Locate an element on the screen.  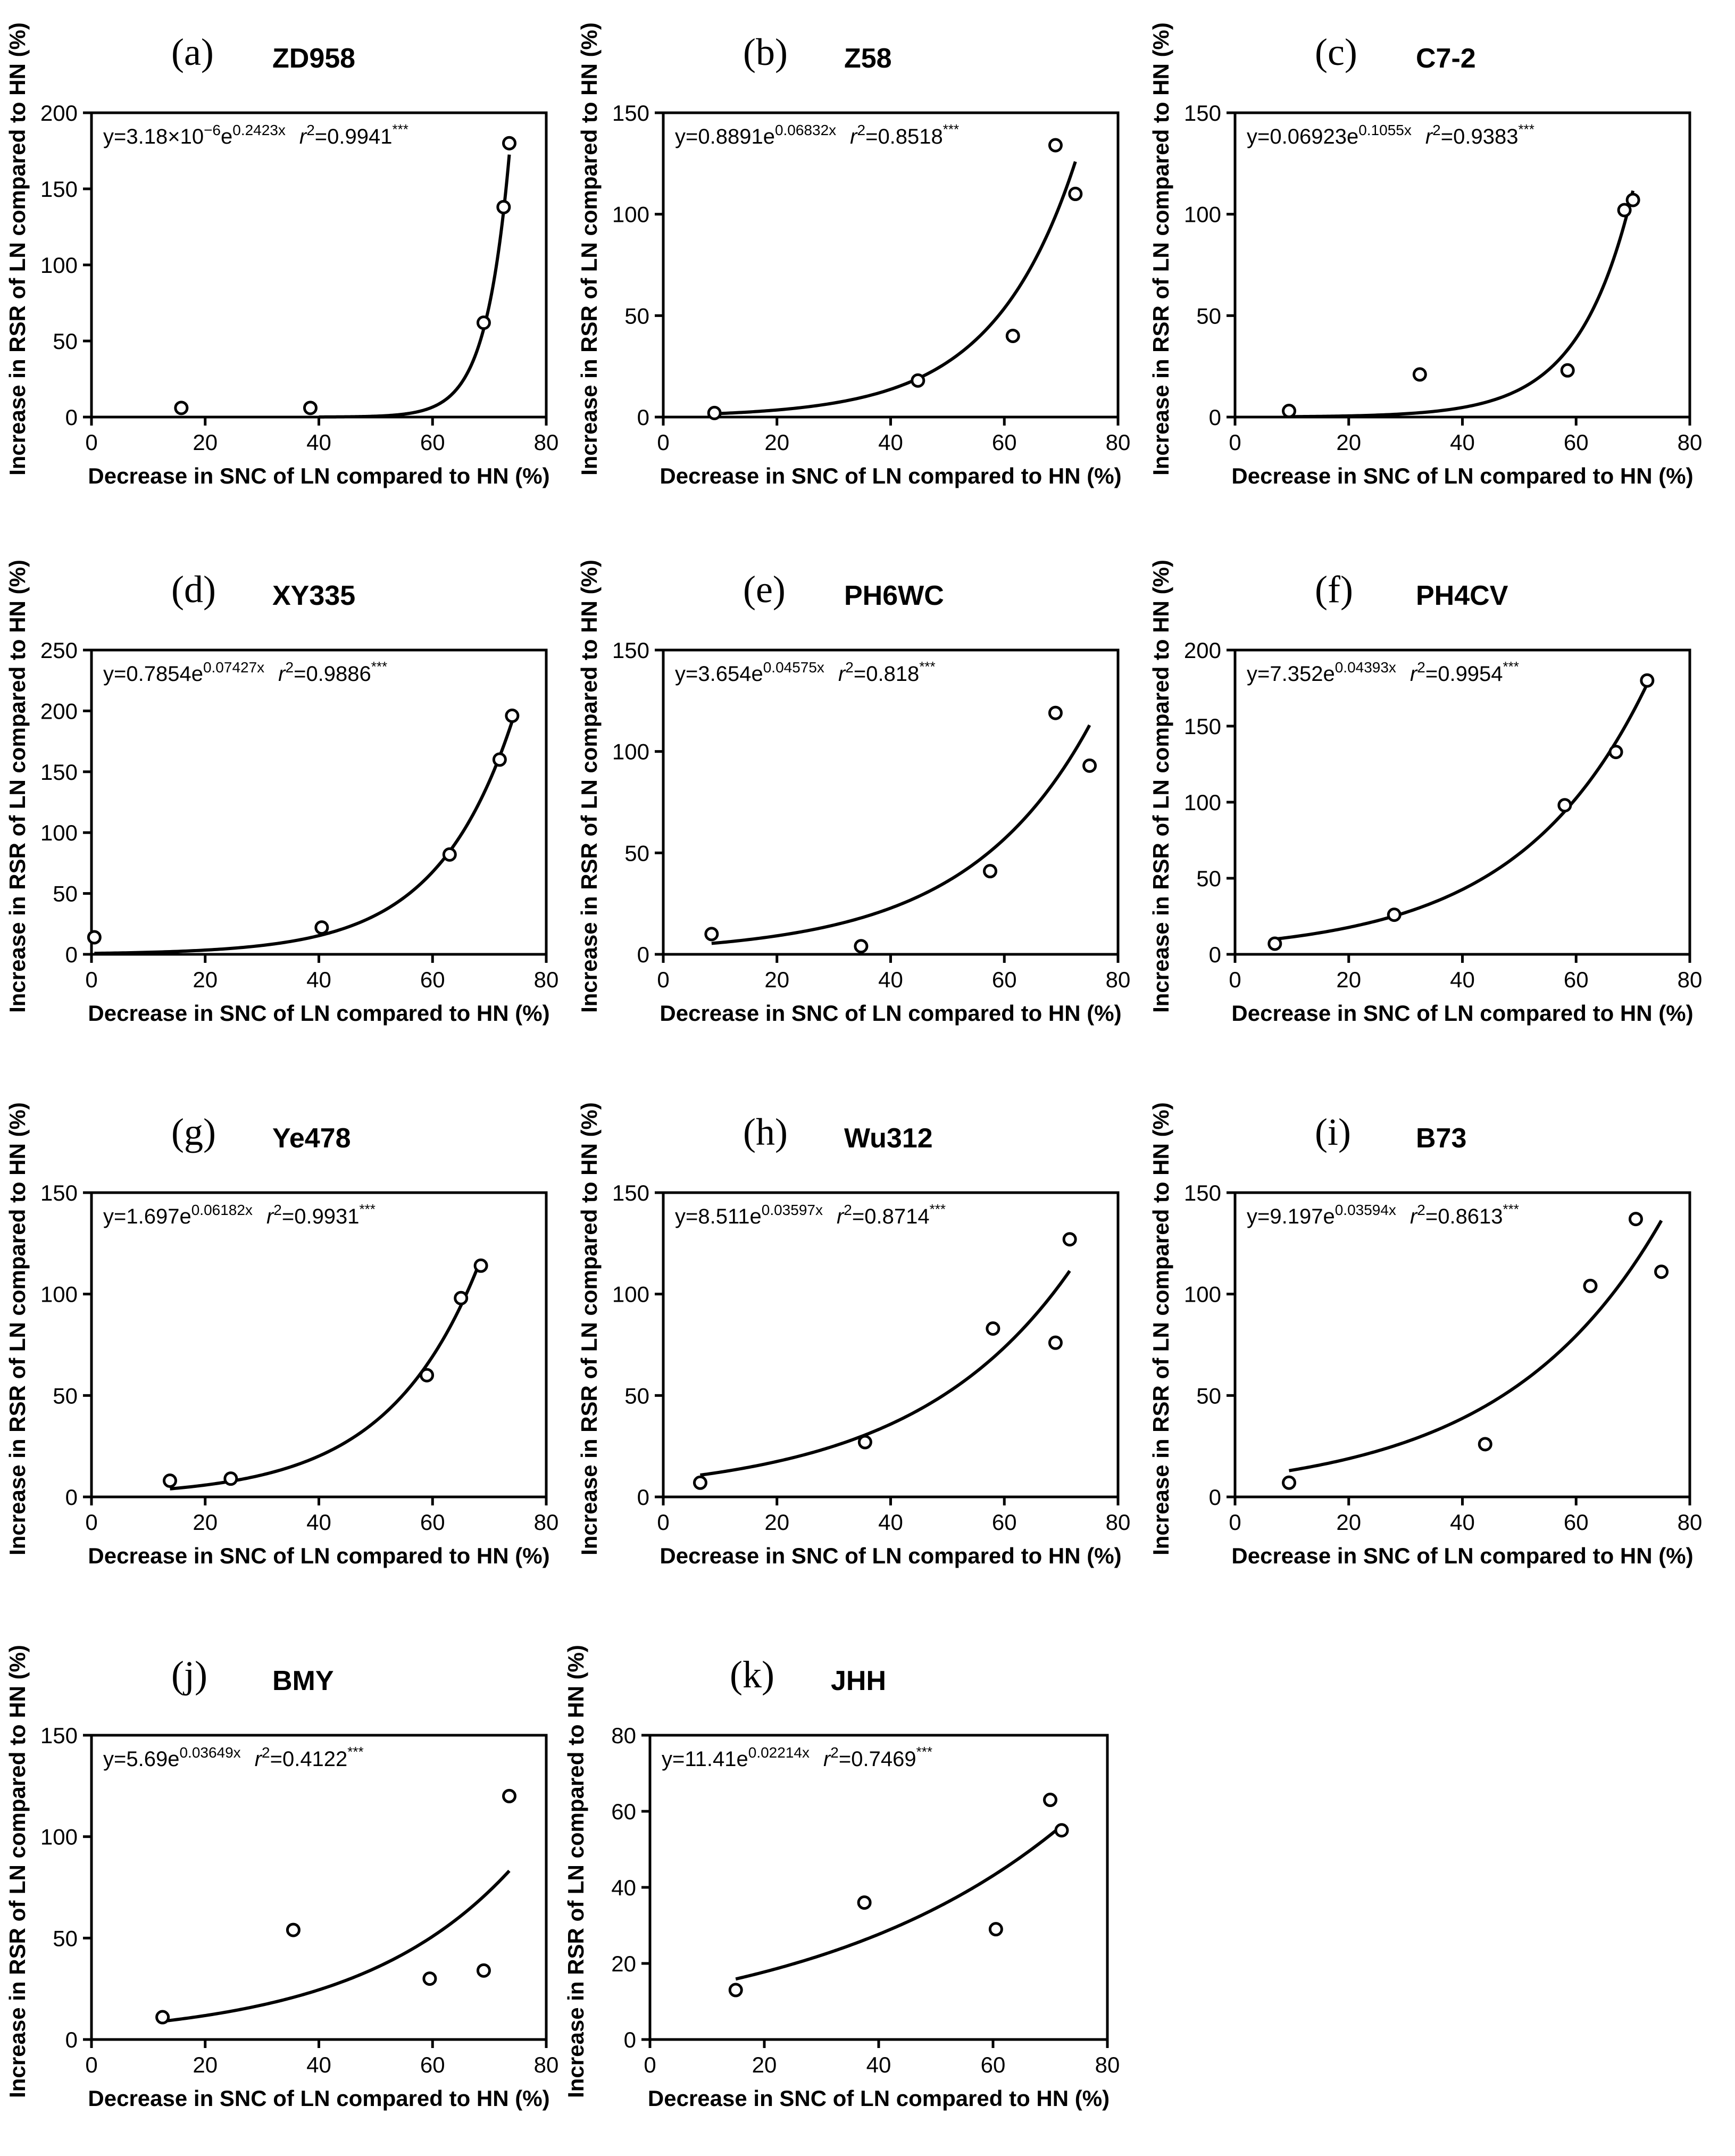
y-tick-label: 250 is located at coordinates (59, 650).